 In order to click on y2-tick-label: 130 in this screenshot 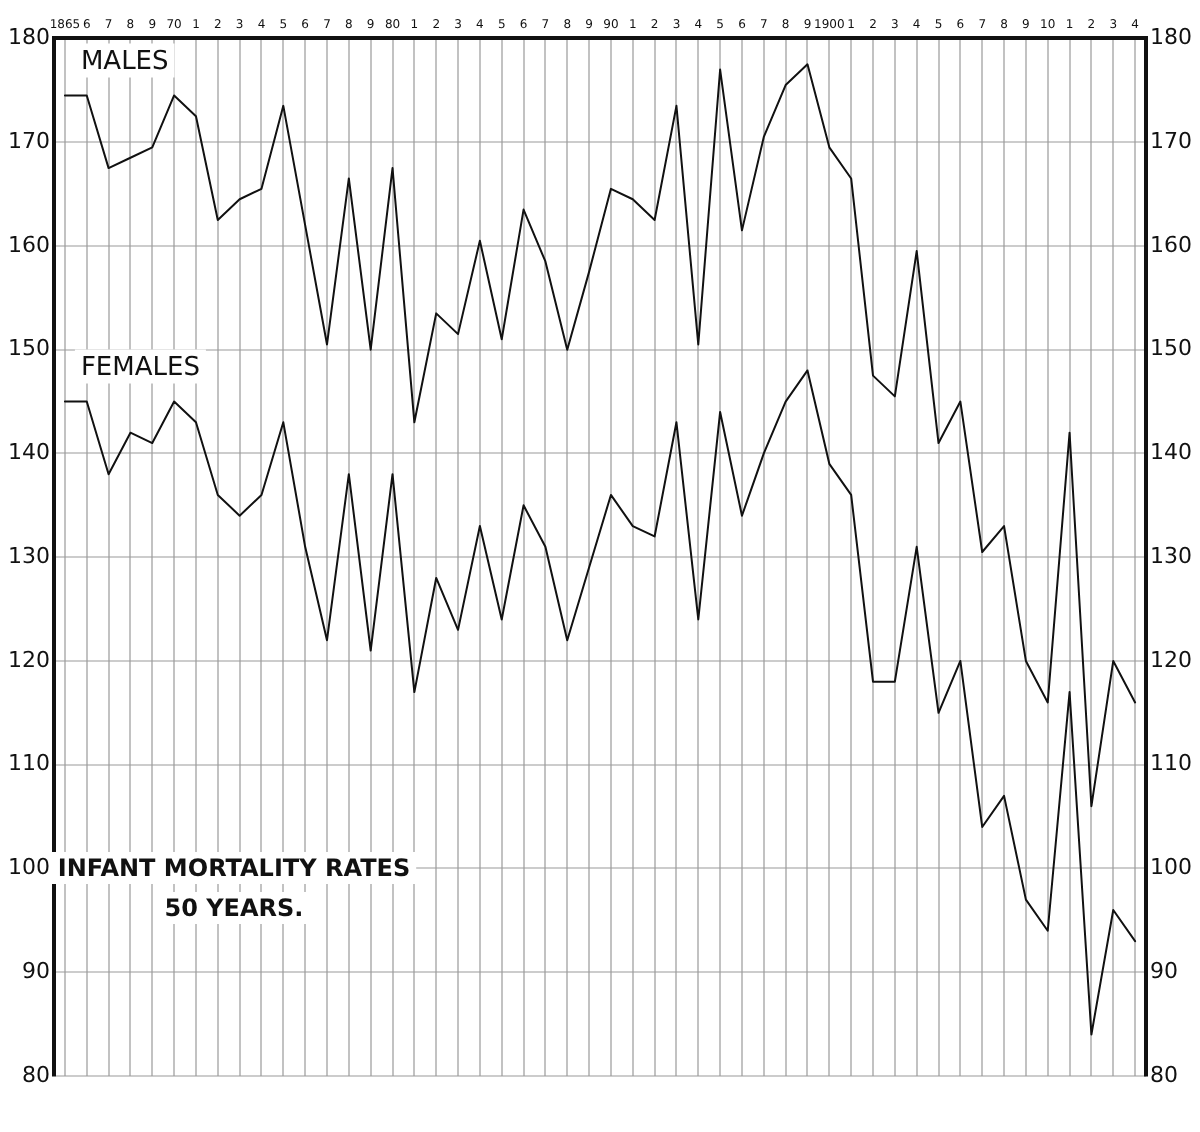, I will do `click(1171, 555)`.